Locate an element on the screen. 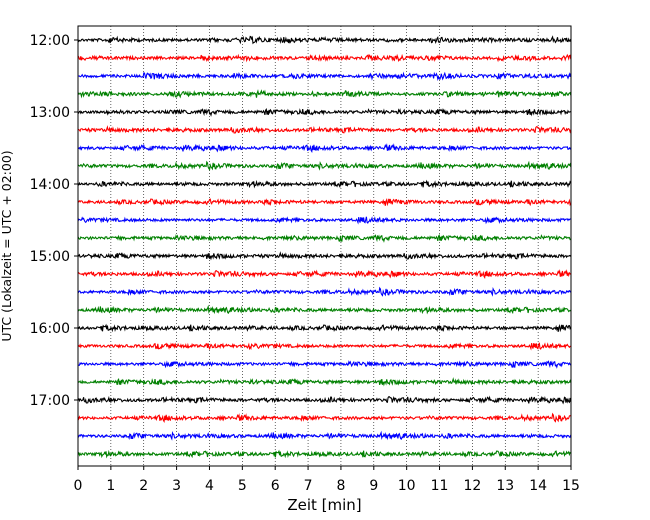 The image size is (650, 520). x-axis-title: Zeit [min] is located at coordinates (324, 505).